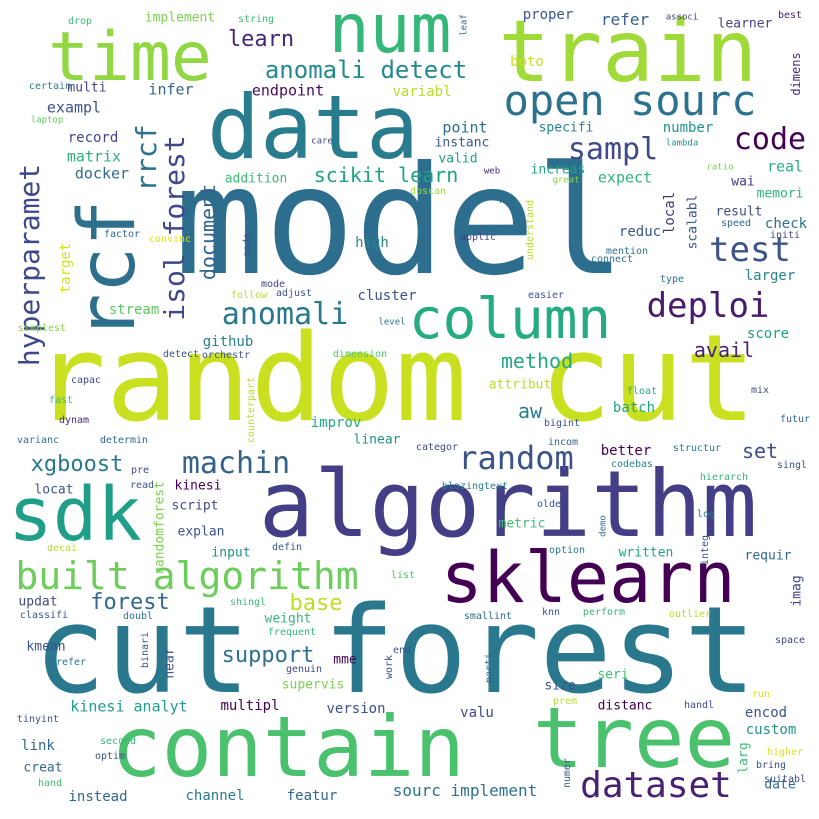 The height and width of the screenshot is (819, 819). I want to click on word-initi: initi, so click(785, 235).